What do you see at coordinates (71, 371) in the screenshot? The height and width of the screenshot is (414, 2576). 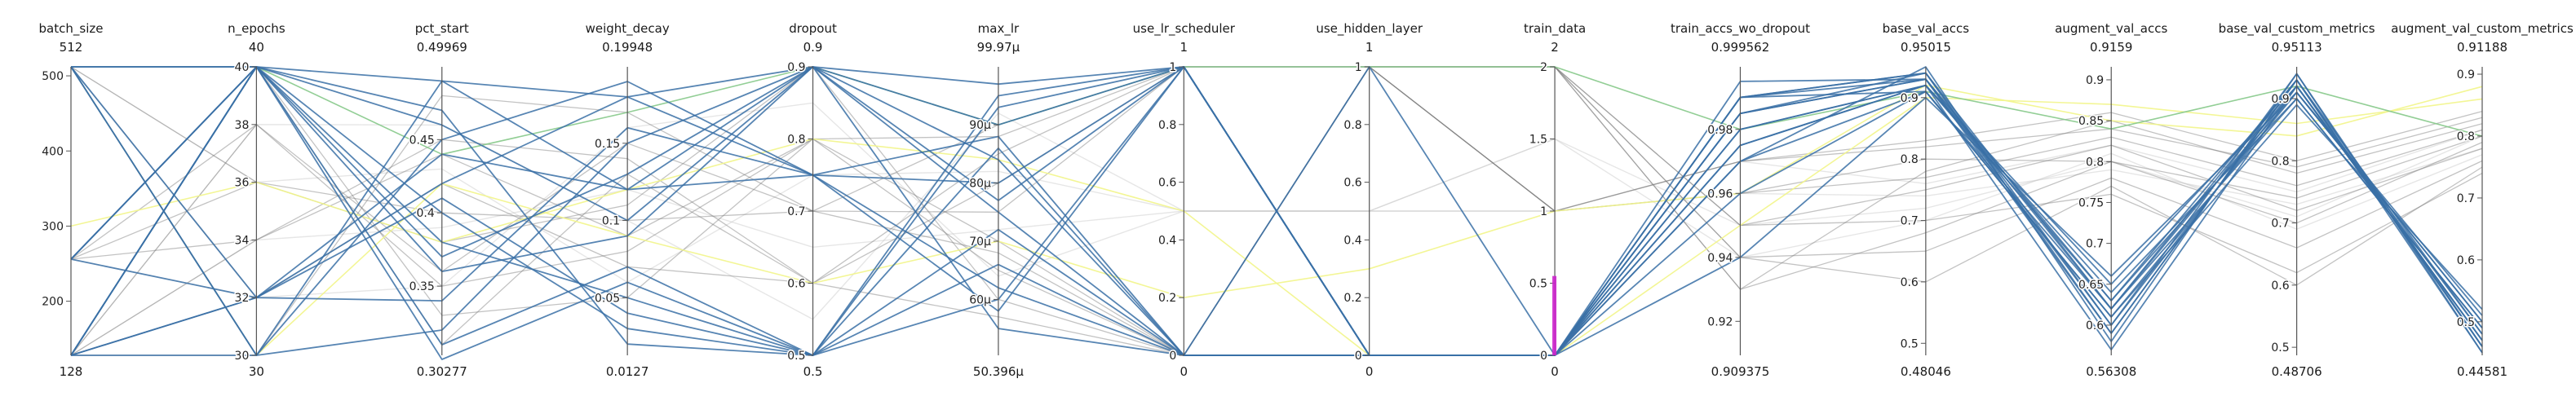 I see `axis-min-label: 128` at bounding box center [71, 371].